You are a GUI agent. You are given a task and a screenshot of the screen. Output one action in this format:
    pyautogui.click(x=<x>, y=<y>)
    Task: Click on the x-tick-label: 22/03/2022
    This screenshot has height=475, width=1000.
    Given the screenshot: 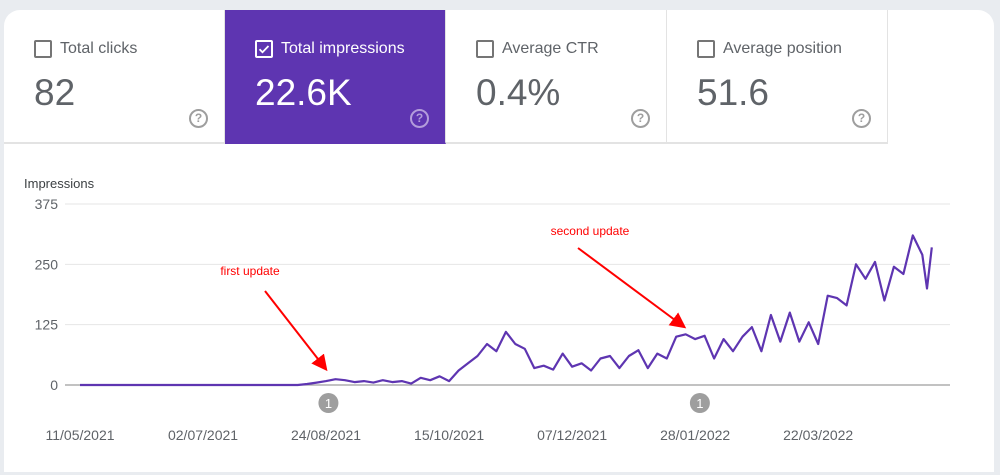 What is the action you would take?
    pyautogui.click(x=818, y=435)
    